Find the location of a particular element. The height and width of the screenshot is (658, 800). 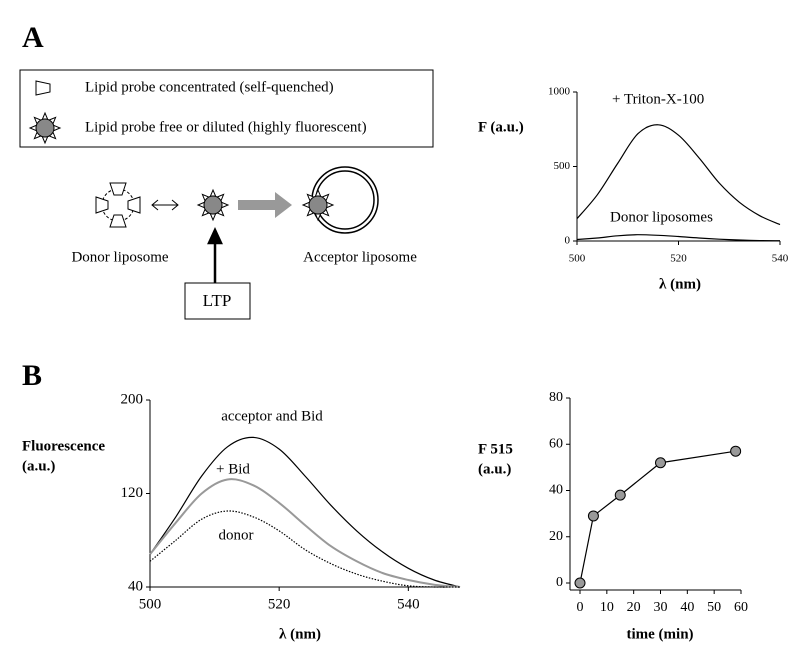

annotation: + Triton-X-100 is located at coordinates (658, 99).